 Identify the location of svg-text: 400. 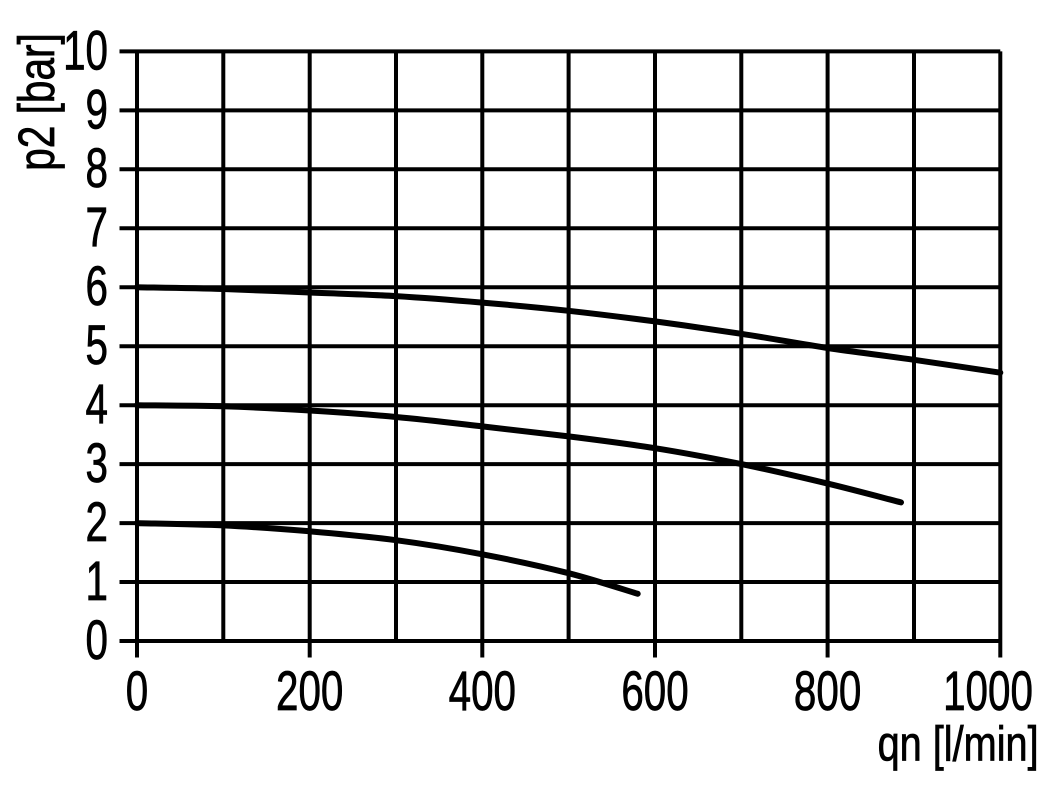
(482, 692).